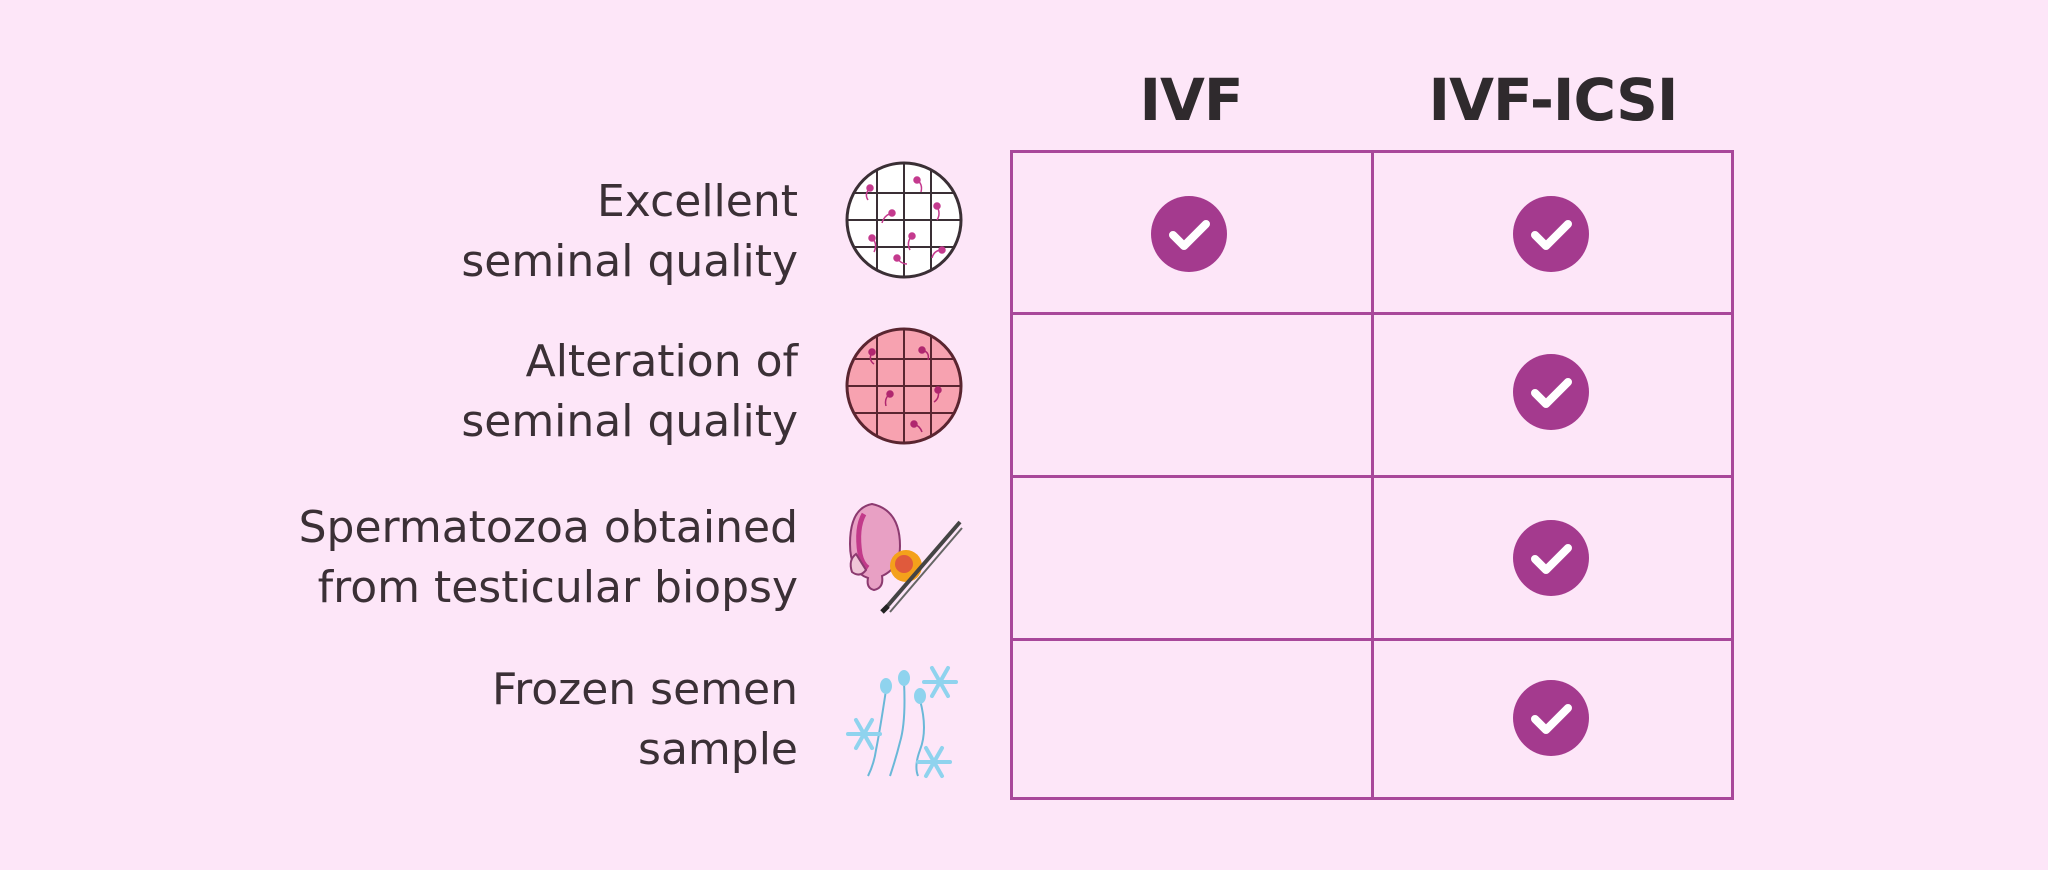 This screenshot has width=2048, height=870. I want to click on row-label-line1: Frozen semen, so click(644, 689).